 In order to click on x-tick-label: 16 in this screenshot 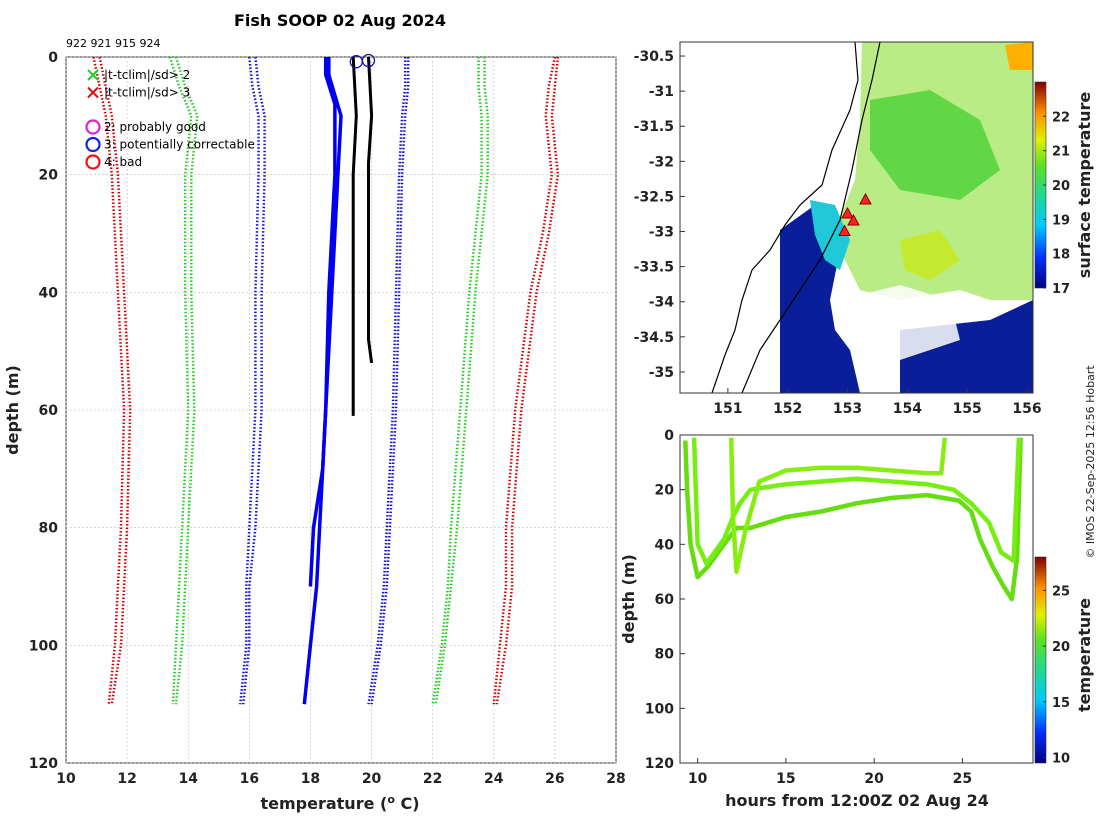, I will do `click(249, 779)`.